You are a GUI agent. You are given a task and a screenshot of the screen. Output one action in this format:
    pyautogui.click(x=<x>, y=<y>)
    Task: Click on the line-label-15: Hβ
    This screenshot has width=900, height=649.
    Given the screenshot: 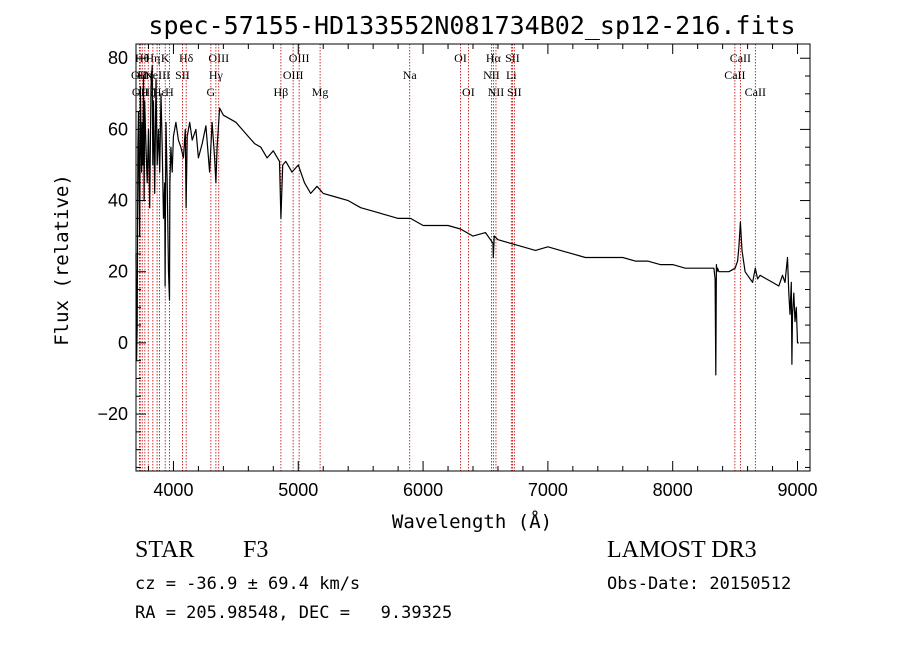 What is the action you would take?
    pyautogui.click(x=281, y=92)
    